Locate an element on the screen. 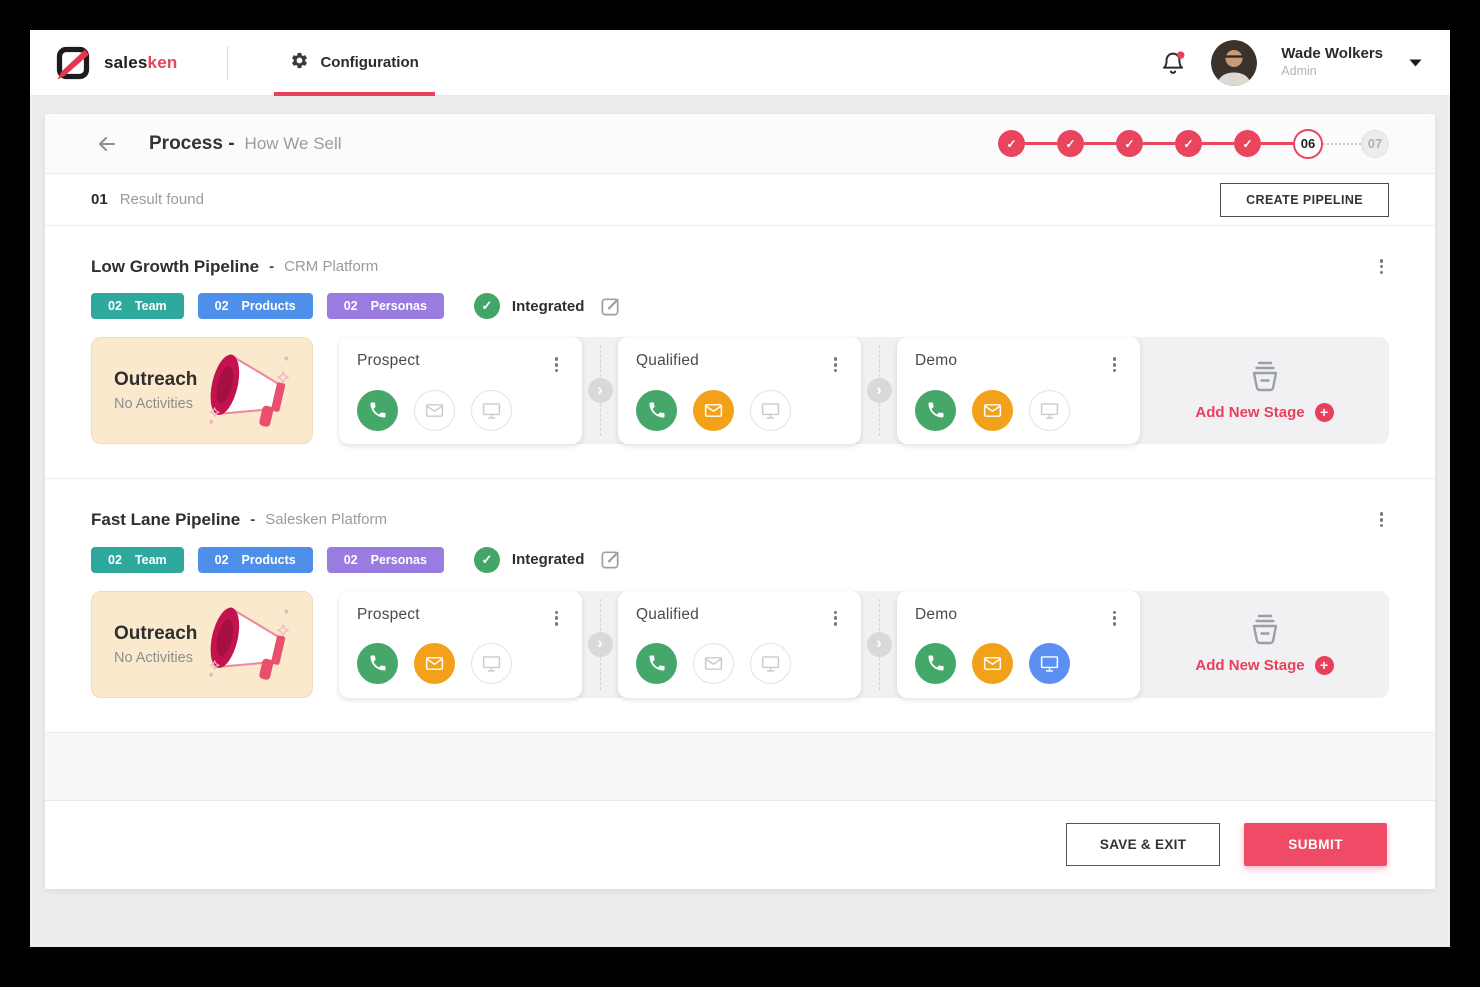  outreach-title: Outreach is located at coordinates (156, 633).